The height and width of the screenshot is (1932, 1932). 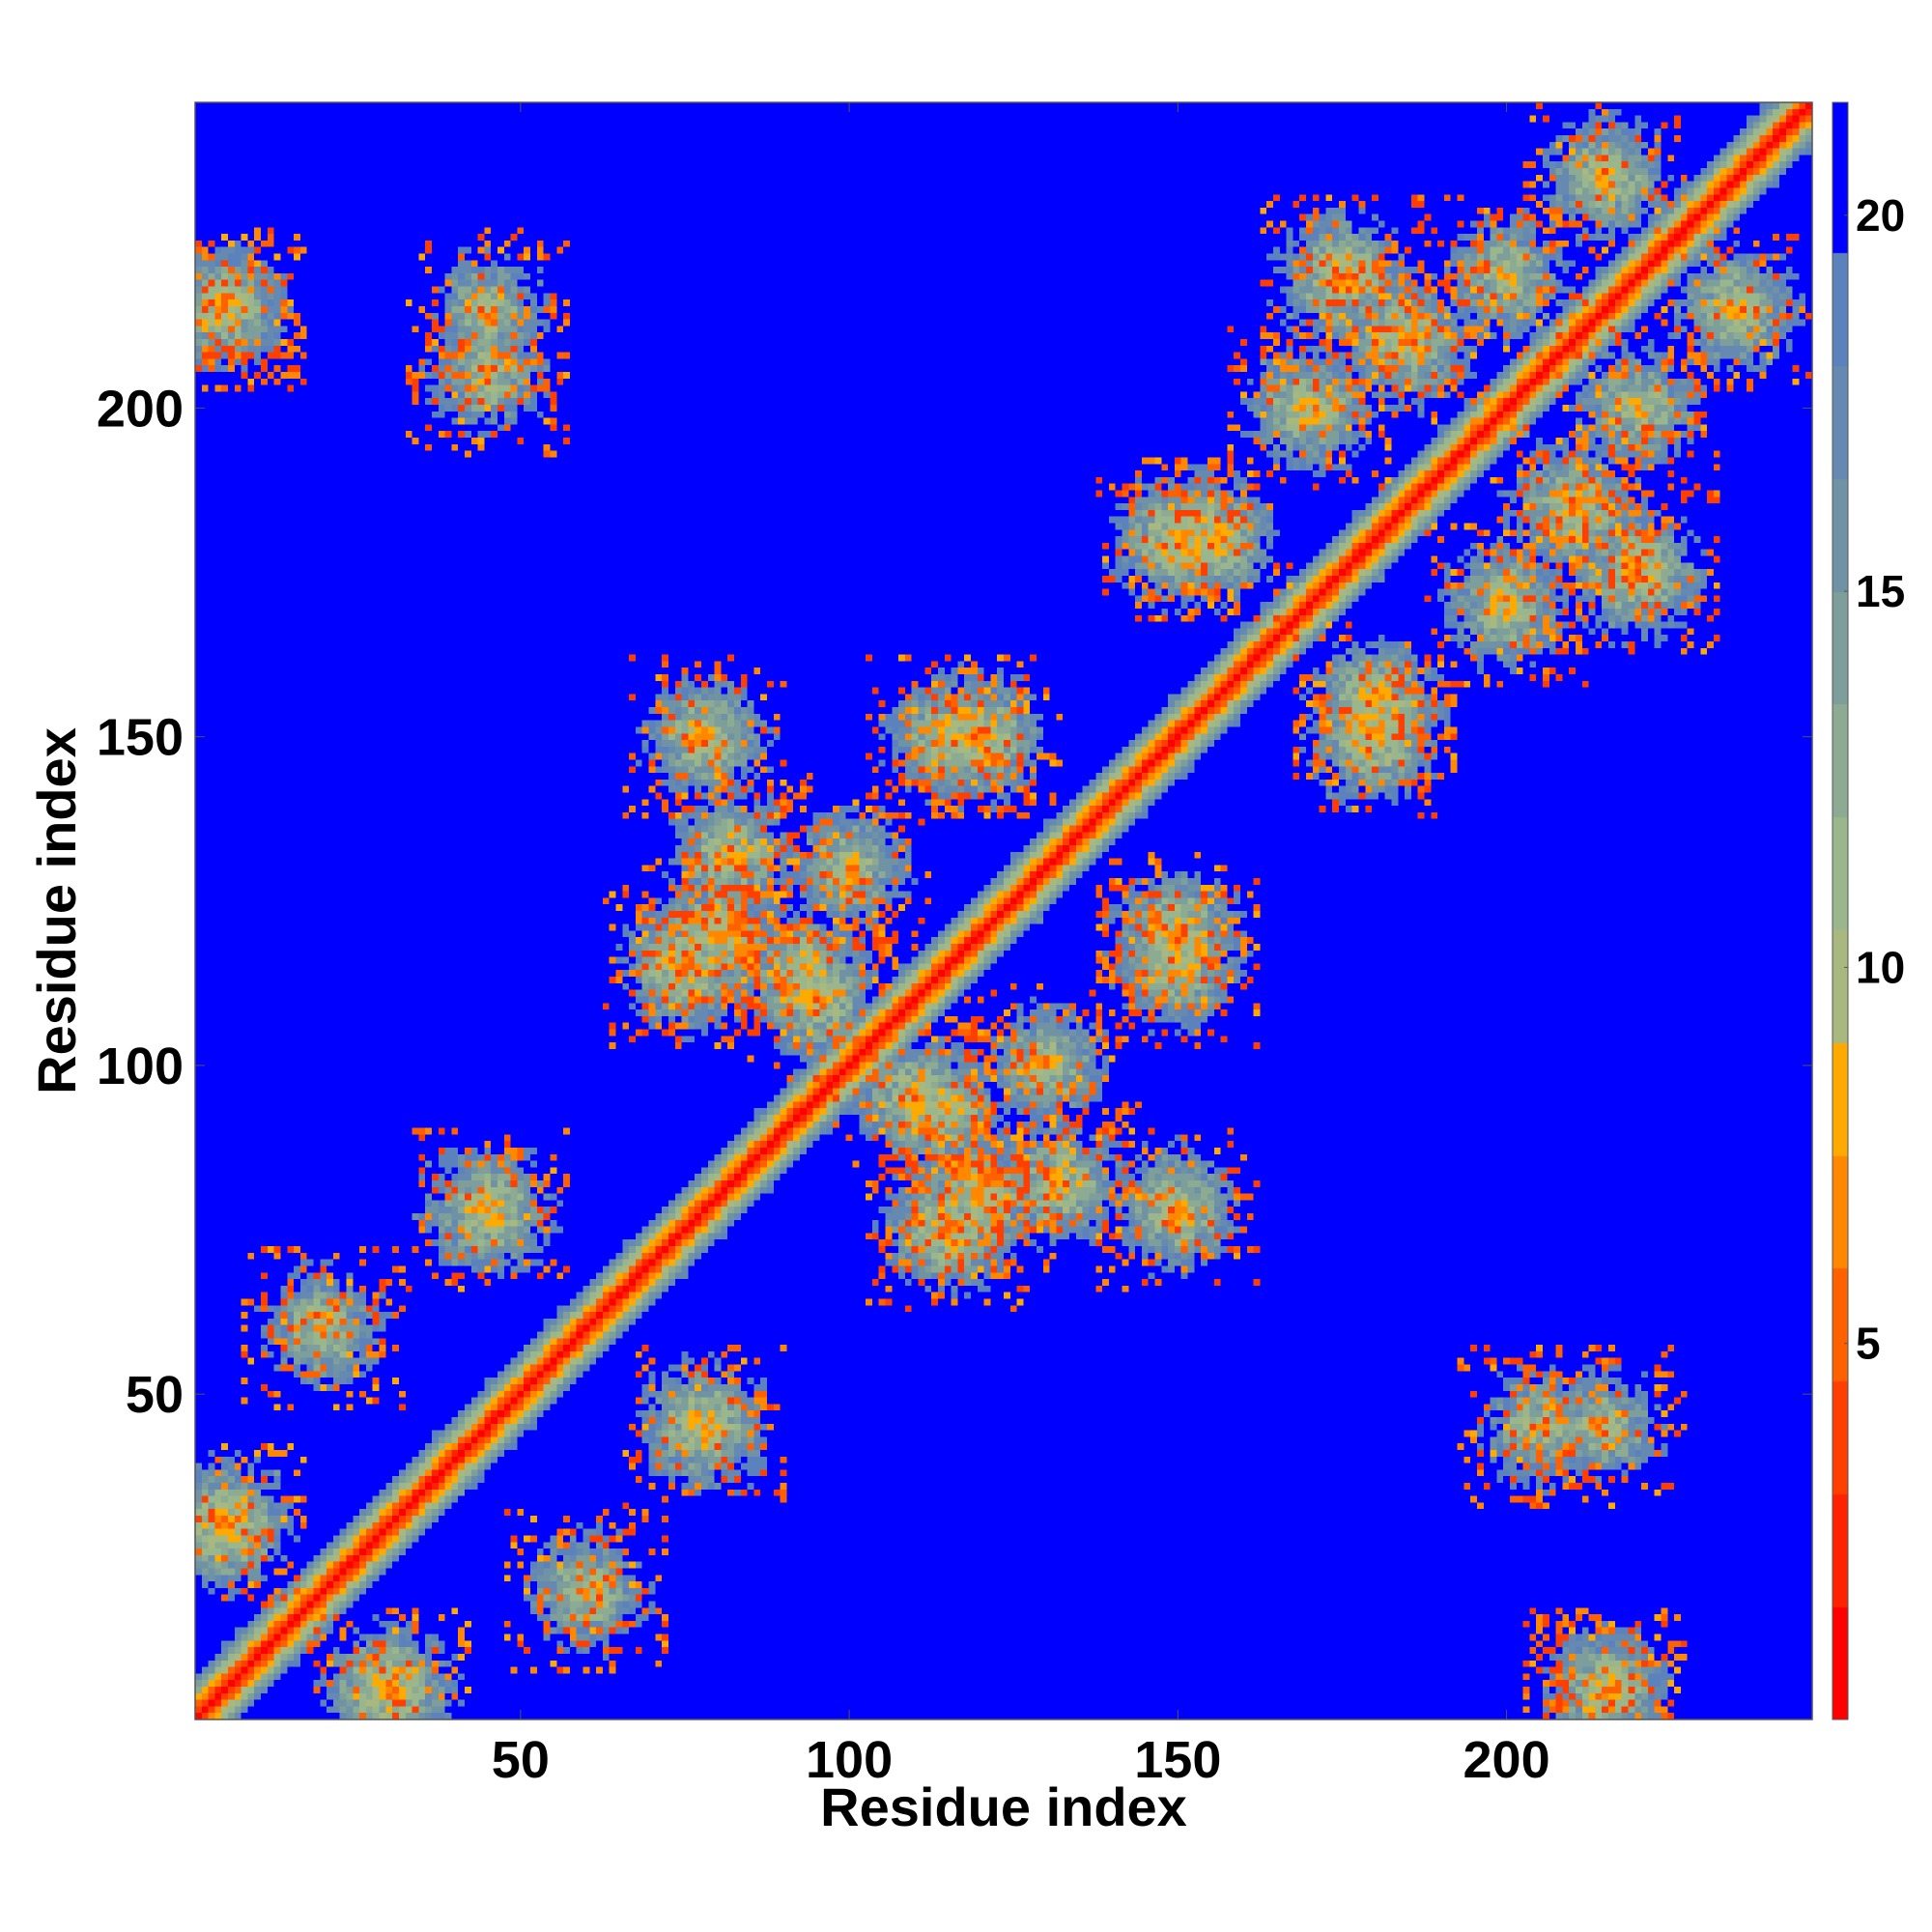 I want to click on y-tick-label: 100, so click(x=140, y=1066).